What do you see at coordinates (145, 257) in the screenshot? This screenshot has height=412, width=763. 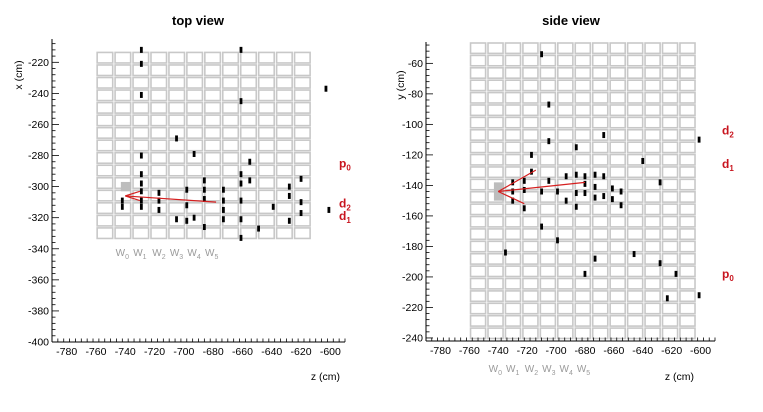 I see `wire-label-subscript: 1` at bounding box center [145, 257].